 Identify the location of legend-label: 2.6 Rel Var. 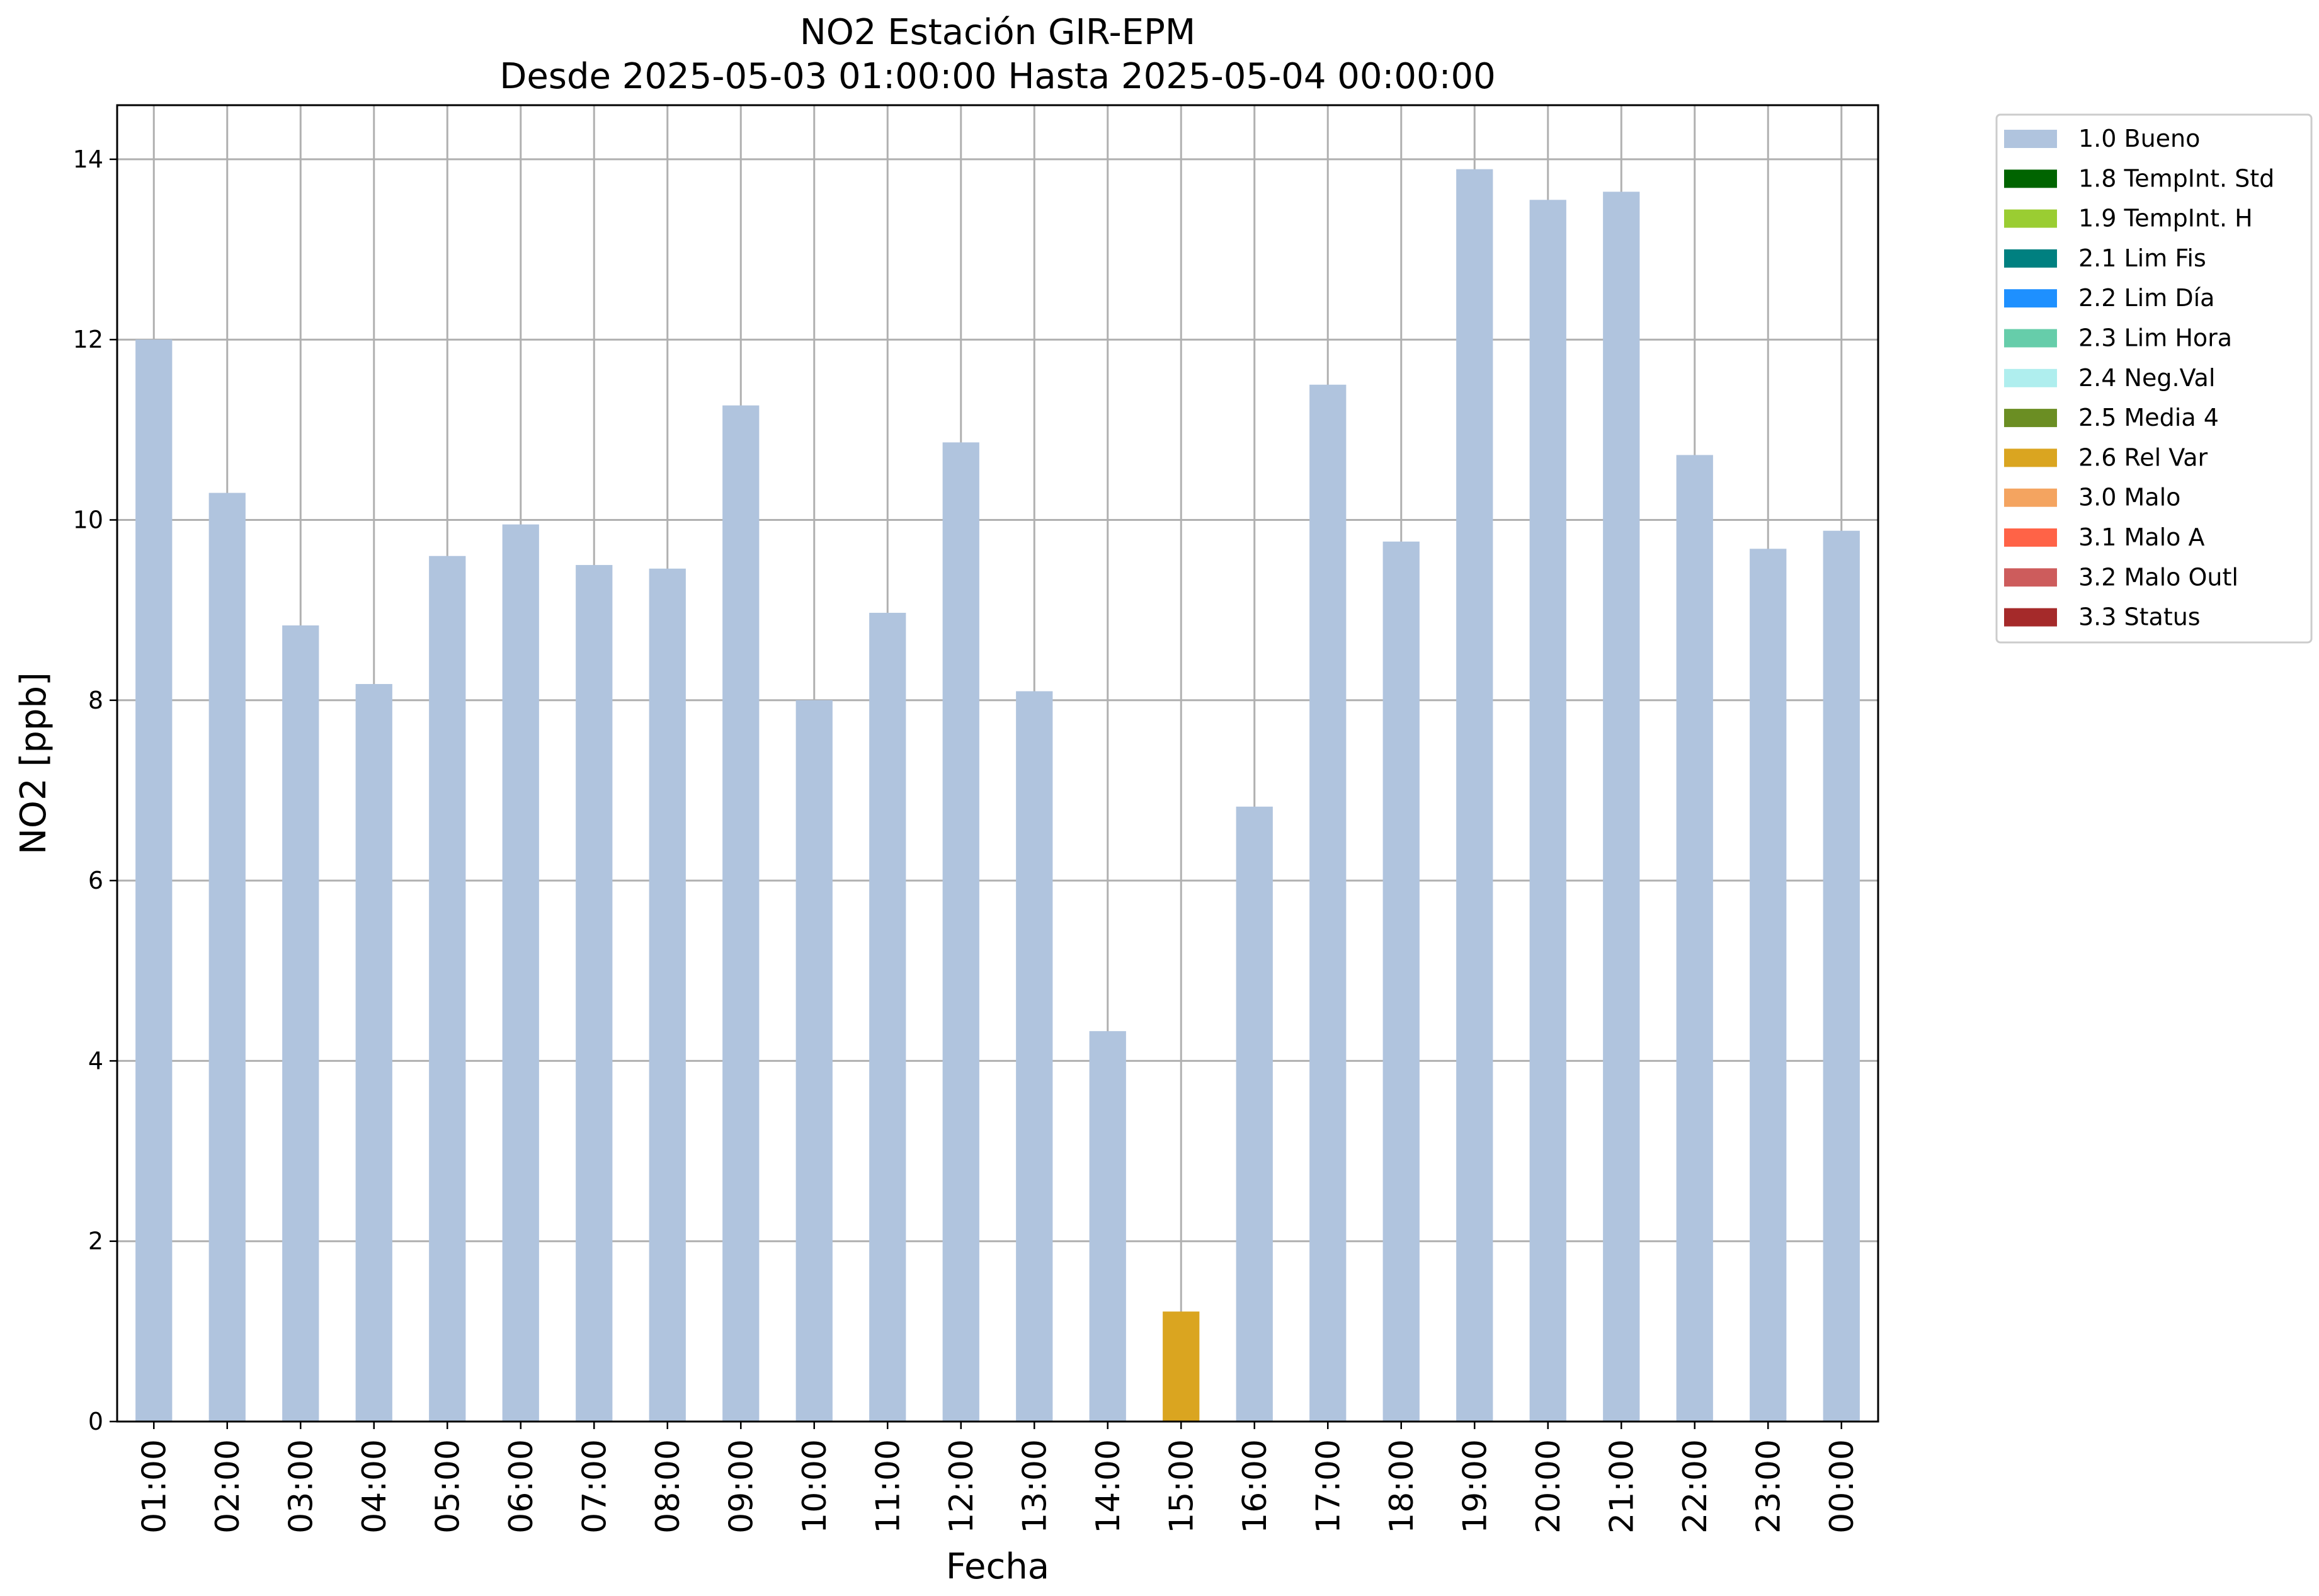
(2143, 457).